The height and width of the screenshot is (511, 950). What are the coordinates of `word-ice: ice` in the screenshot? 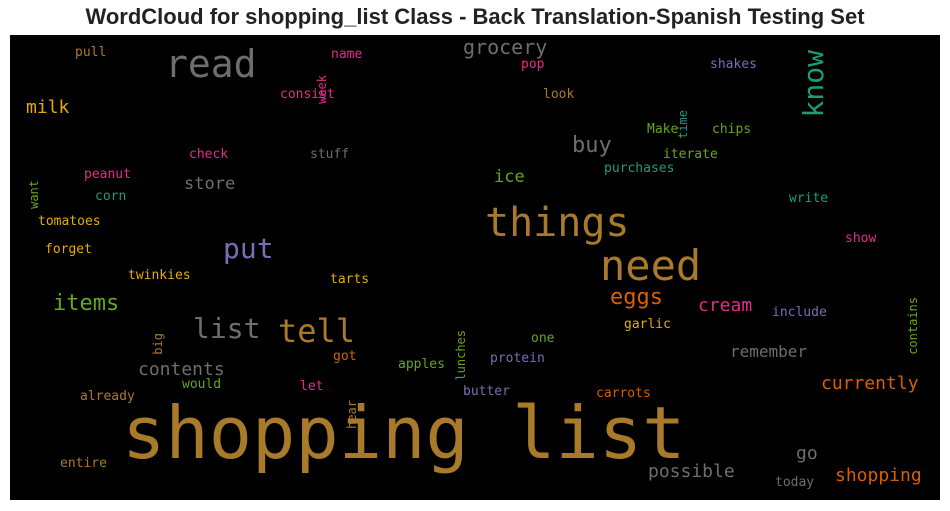 It's located at (509, 177).